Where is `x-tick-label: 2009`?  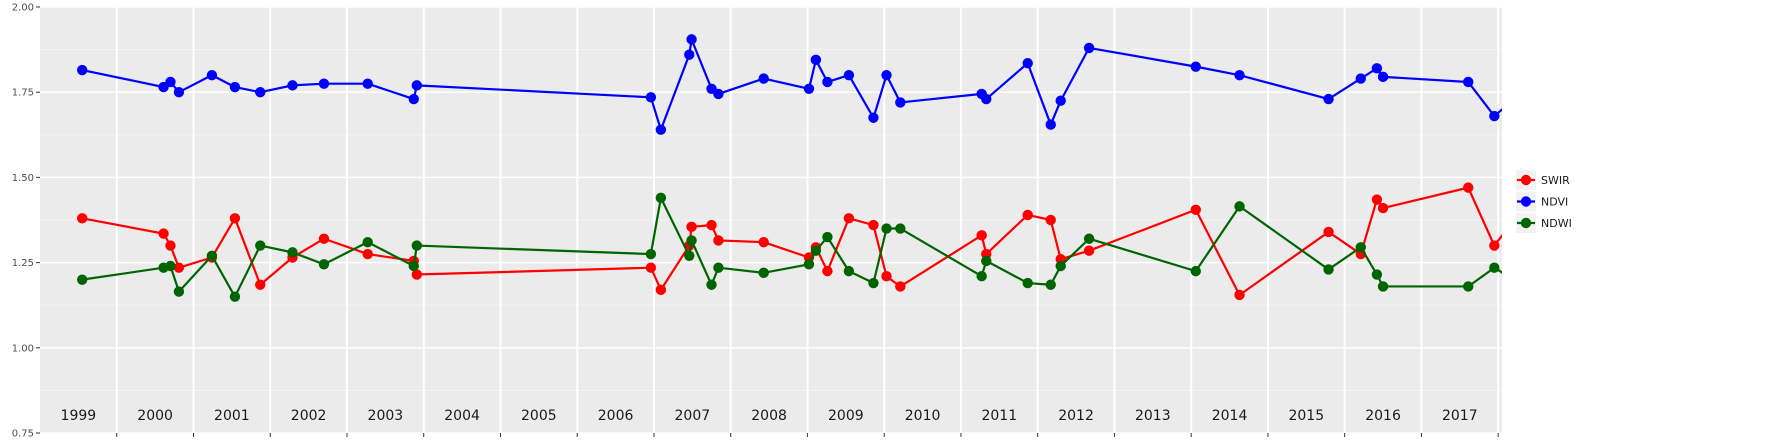 x-tick-label: 2009 is located at coordinates (846, 416).